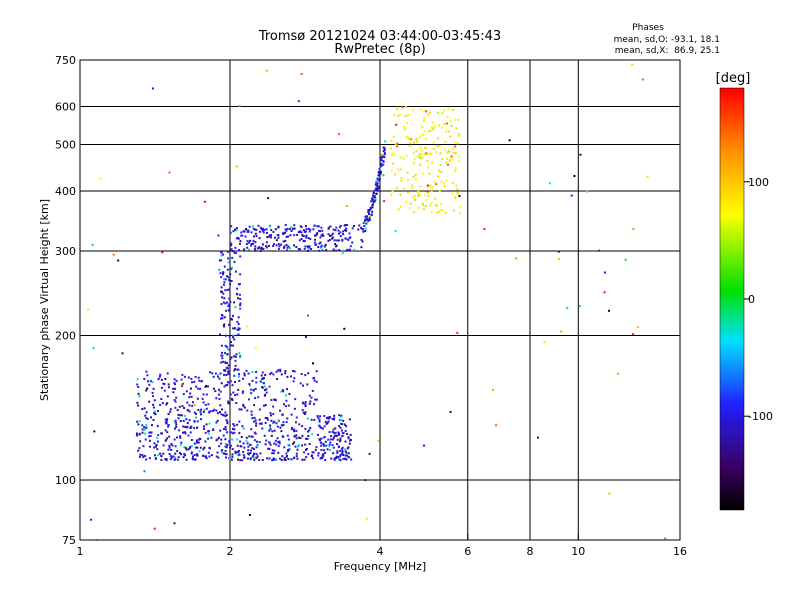 Image resolution: width=800 pixels, height=600 pixels. Describe the element at coordinates (760, 416) in the screenshot. I see `colorbar-tick-label: -100` at that location.